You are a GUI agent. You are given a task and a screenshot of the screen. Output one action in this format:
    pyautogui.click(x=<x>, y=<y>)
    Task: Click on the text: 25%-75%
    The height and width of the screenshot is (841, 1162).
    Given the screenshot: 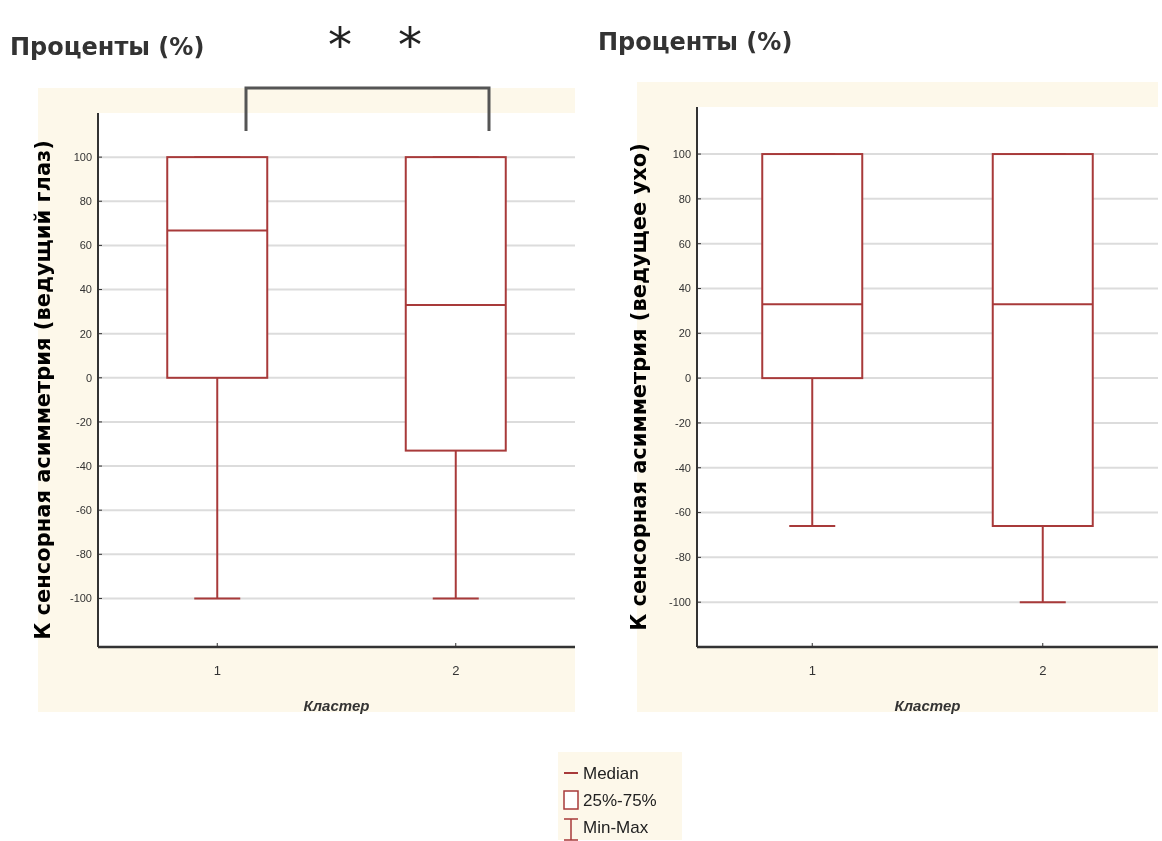 What is the action you would take?
    pyautogui.click(x=620, y=800)
    